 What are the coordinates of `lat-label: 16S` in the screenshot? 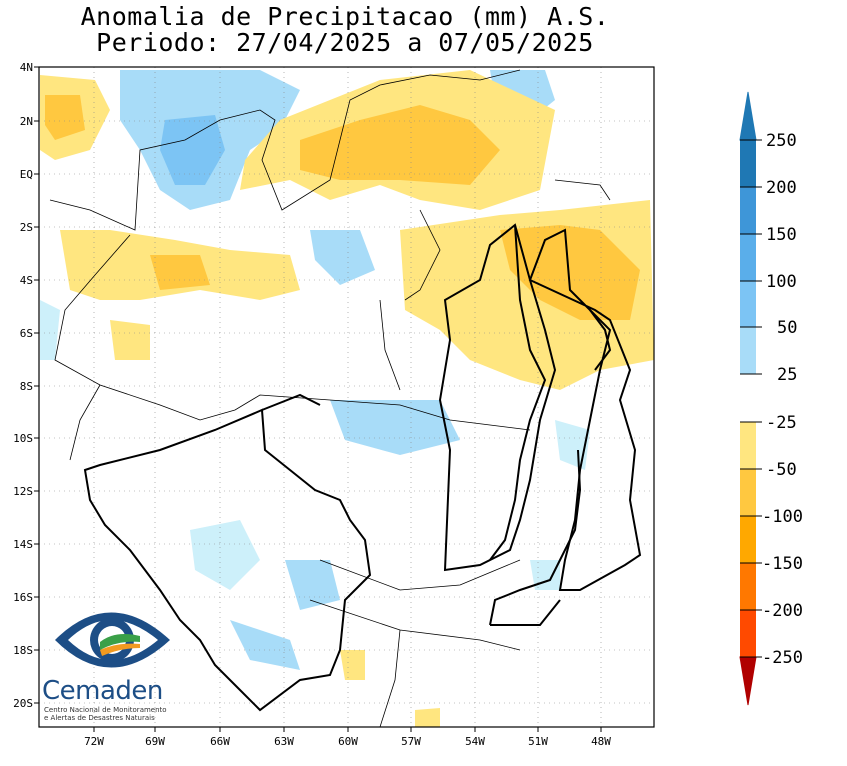 It's located at (23, 597).